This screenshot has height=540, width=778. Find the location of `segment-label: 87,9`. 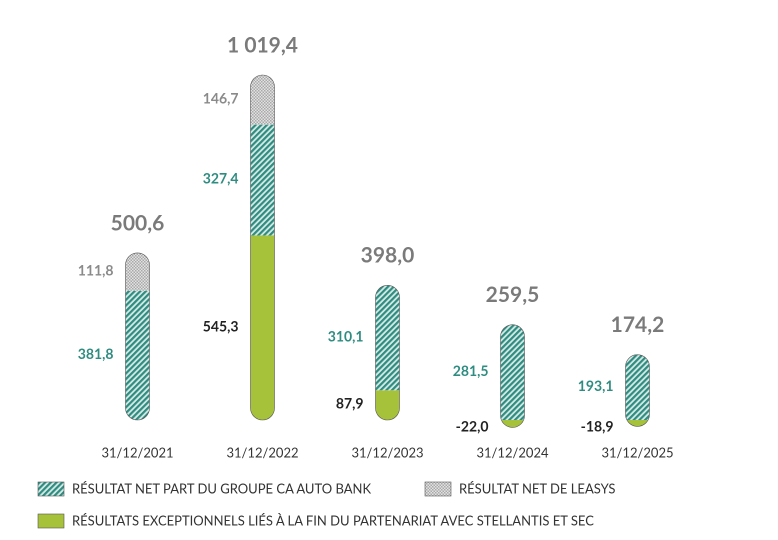

segment-label: 87,9 is located at coordinates (350, 403).